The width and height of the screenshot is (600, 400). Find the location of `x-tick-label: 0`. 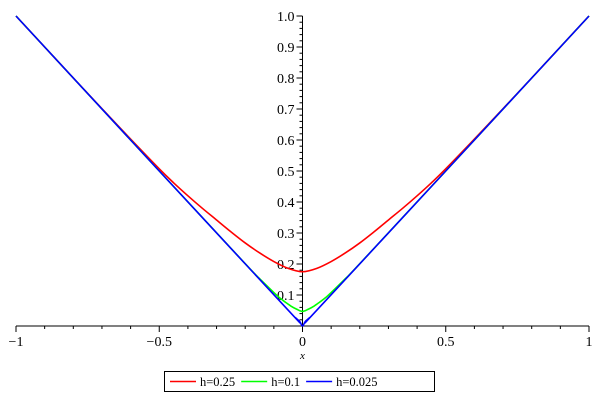

x-tick-label: 0 is located at coordinates (302, 342).